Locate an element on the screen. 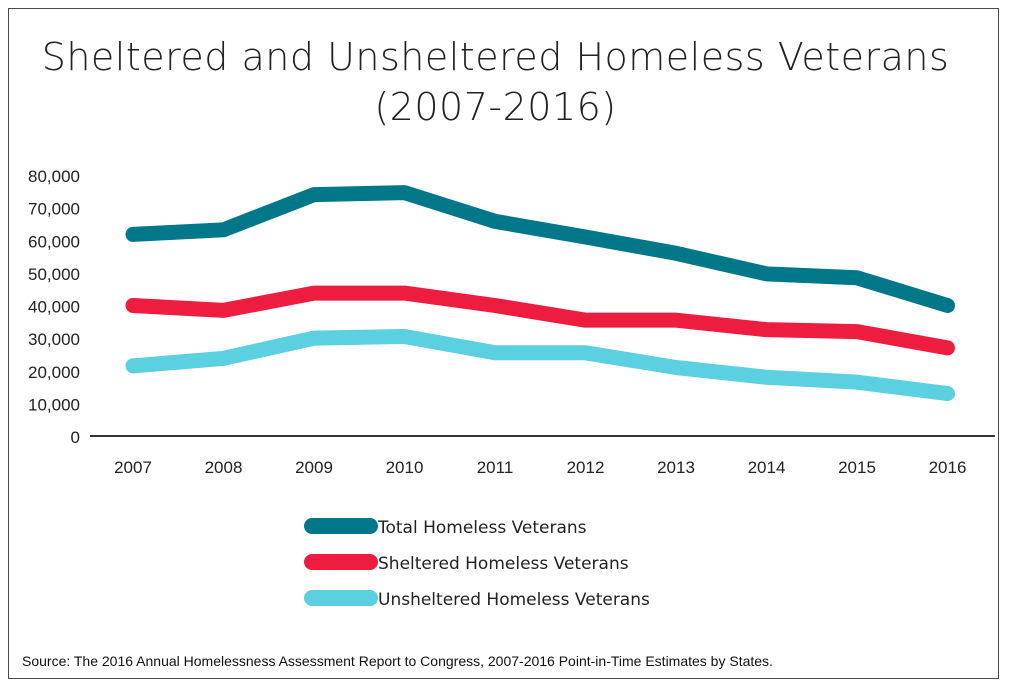 This screenshot has height=687, width=1009. y-tick-label: 60,000 is located at coordinates (54, 241).